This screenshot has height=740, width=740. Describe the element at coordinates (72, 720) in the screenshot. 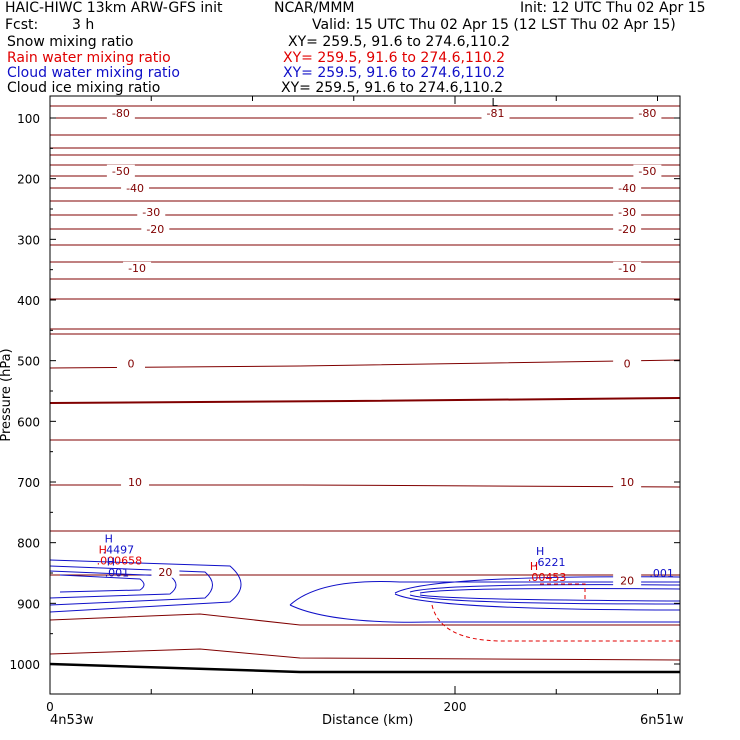

I see `left-endpoint-label: 4n53w` at that location.